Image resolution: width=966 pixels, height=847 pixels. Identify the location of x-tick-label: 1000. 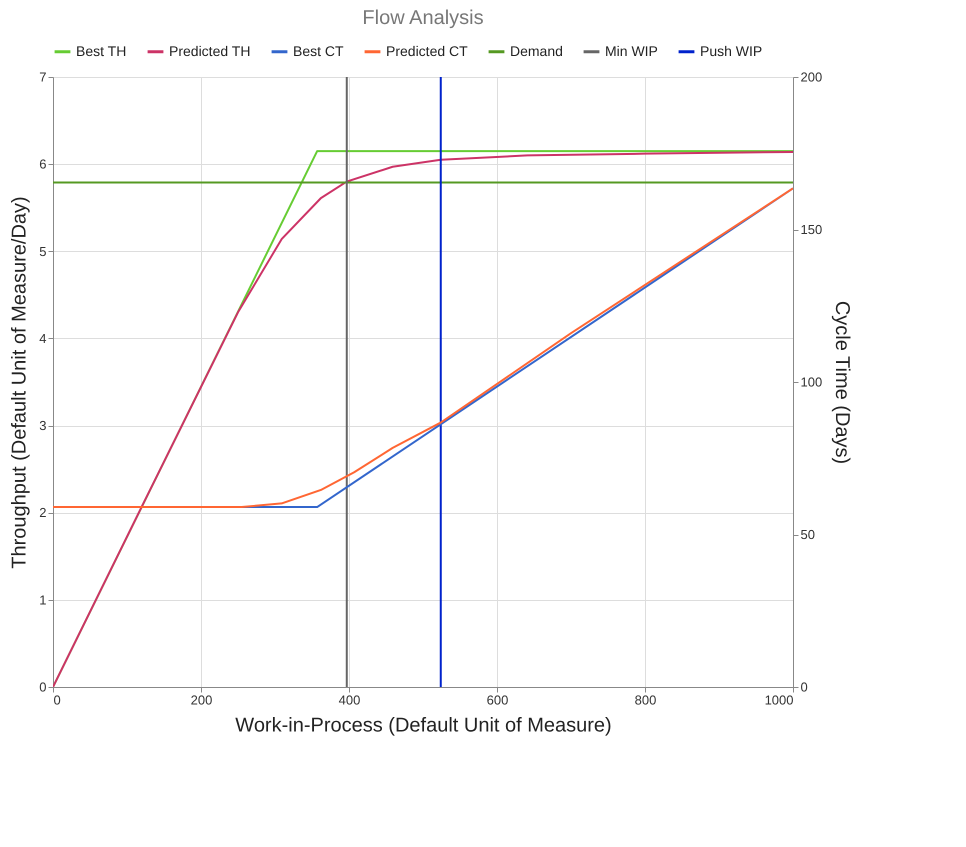
(779, 700).